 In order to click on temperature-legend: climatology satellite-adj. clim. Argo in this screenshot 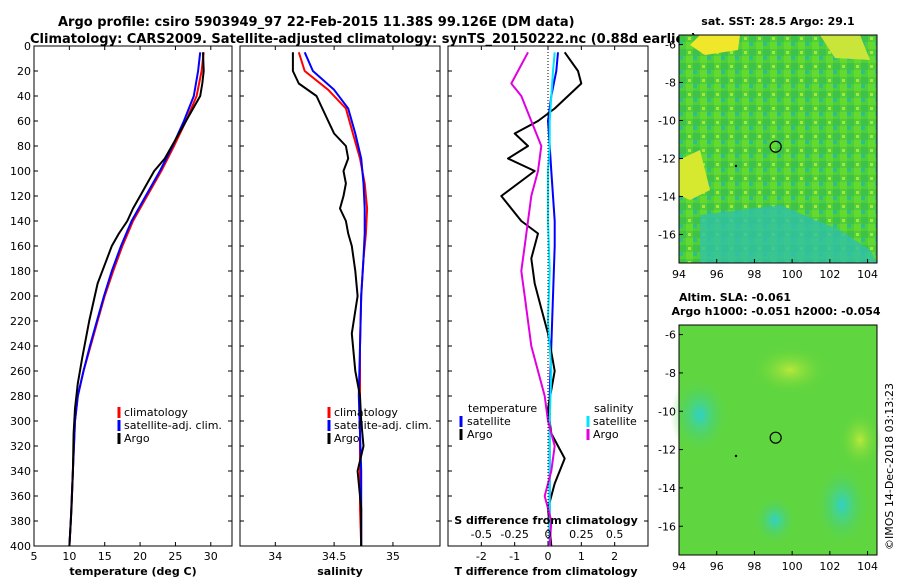, I will do `click(169, 425)`.